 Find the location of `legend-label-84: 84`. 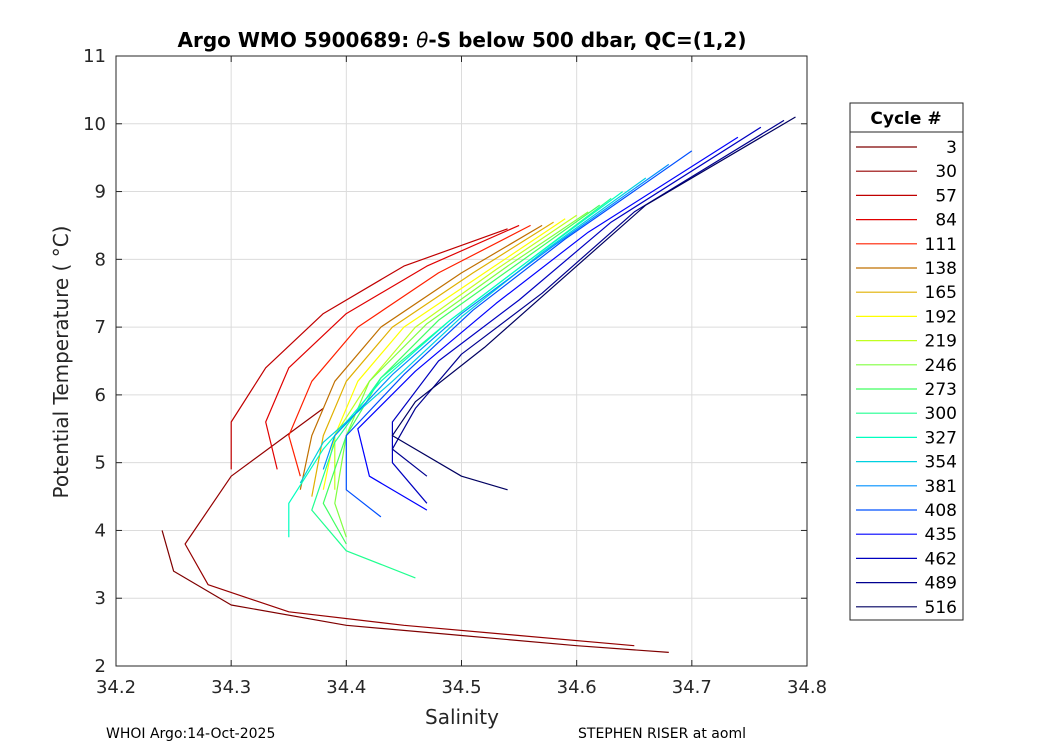

legend-label-84: 84 is located at coordinates (946, 221).